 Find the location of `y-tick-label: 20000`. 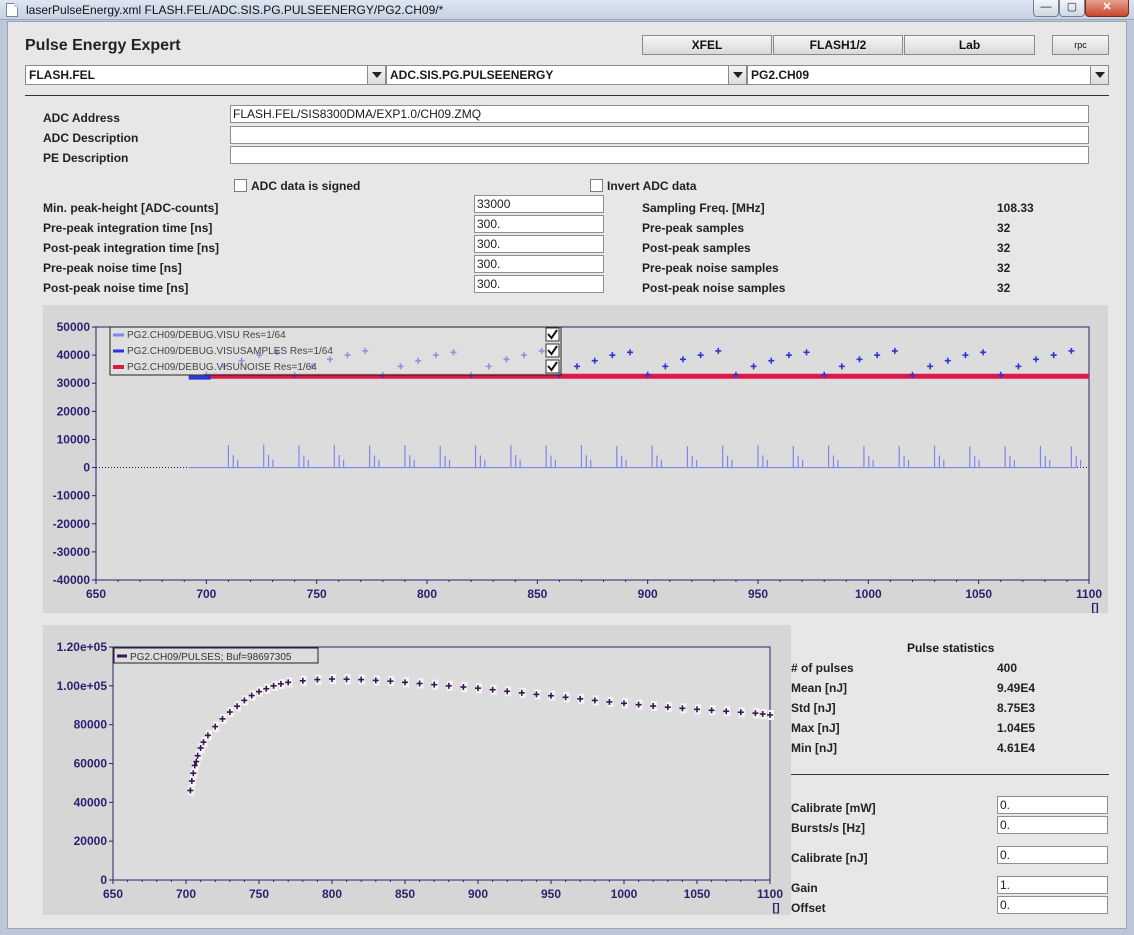

y-tick-label: 20000 is located at coordinates (91, 841).